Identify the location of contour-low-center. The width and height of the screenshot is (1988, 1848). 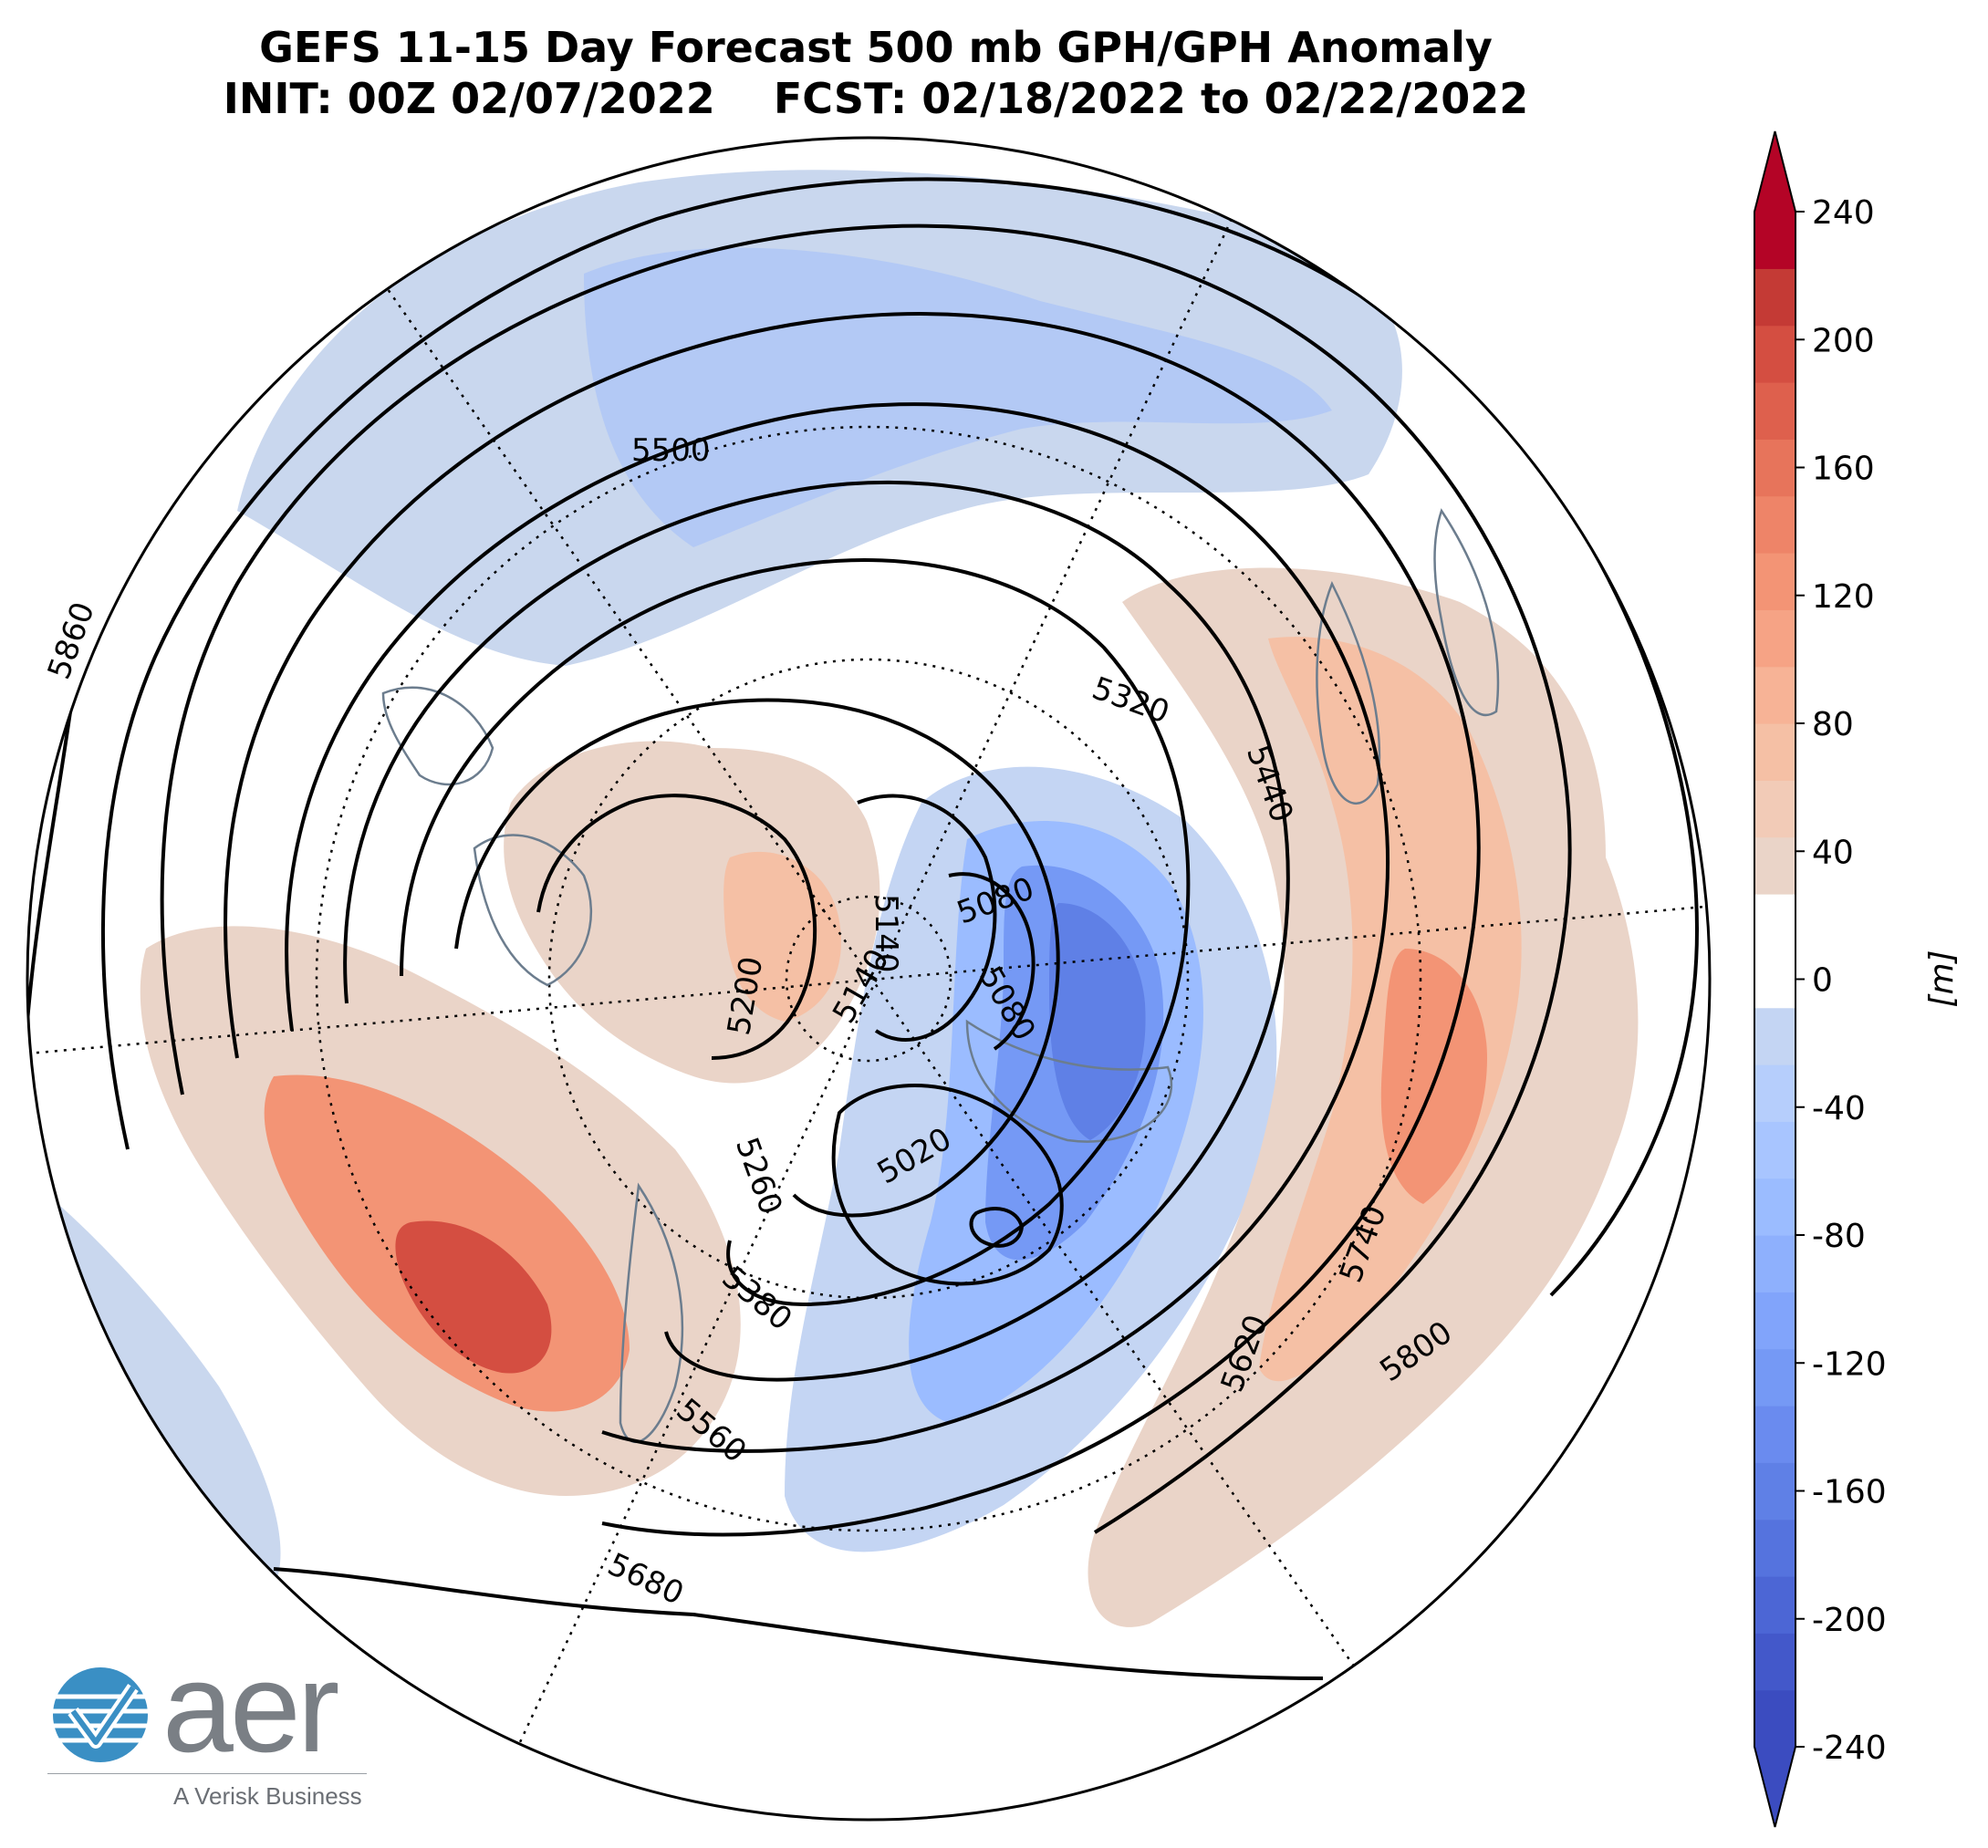
(997, 1227).